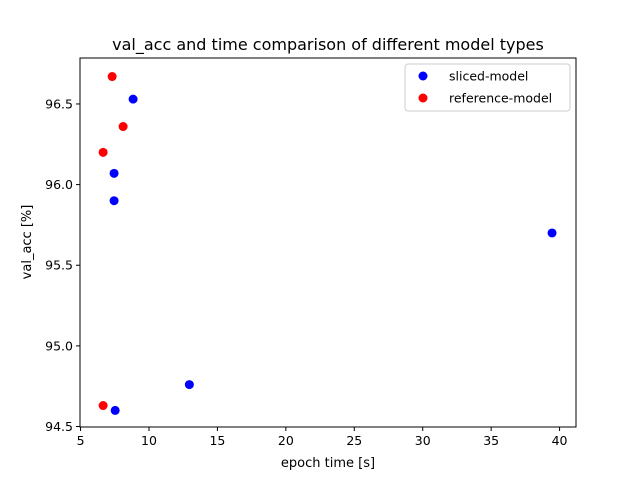 The image size is (640, 480). What do you see at coordinates (59, 345) in the screenshot?
I see `y-tick-label: 95.0` at bounding box center [59, 345].